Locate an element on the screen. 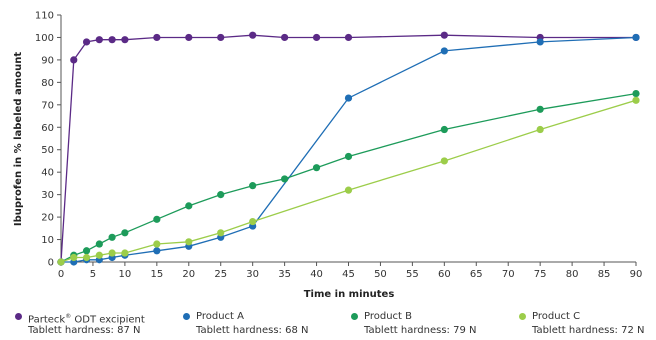 Image resolution: width=656 pixels, height=340 pixels. legend-sublabel: Tablett hardness: 72 N is located at coordinates (588, 330).